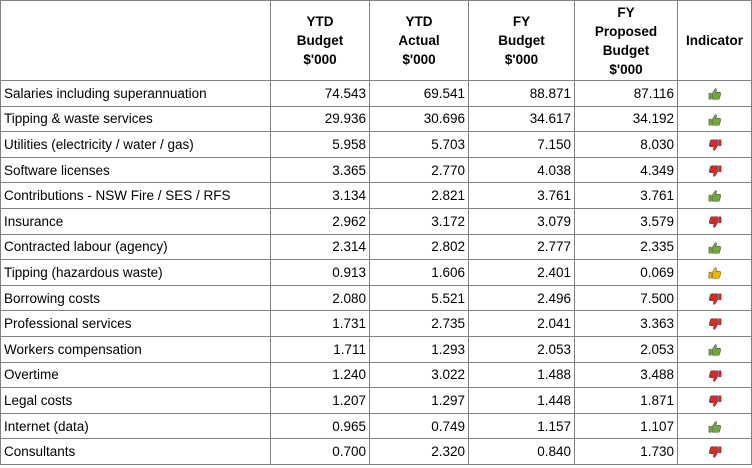 This screenshot has height=468, width=752. I want to click on table-row: Borrowing costs 2.080 5.521 2.496 7.500, so click(376, 298).